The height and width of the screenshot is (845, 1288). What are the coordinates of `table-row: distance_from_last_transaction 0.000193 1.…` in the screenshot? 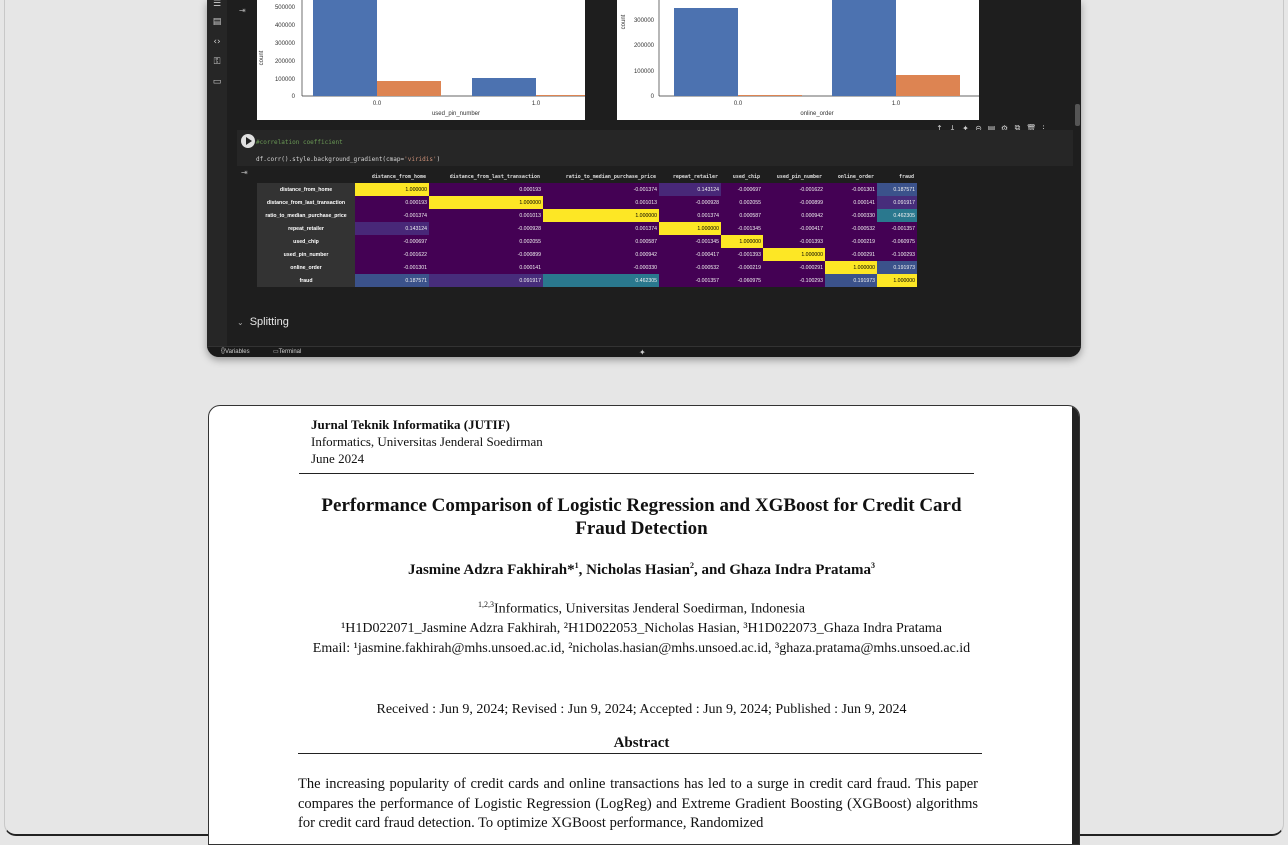 It's located at (587, 202).